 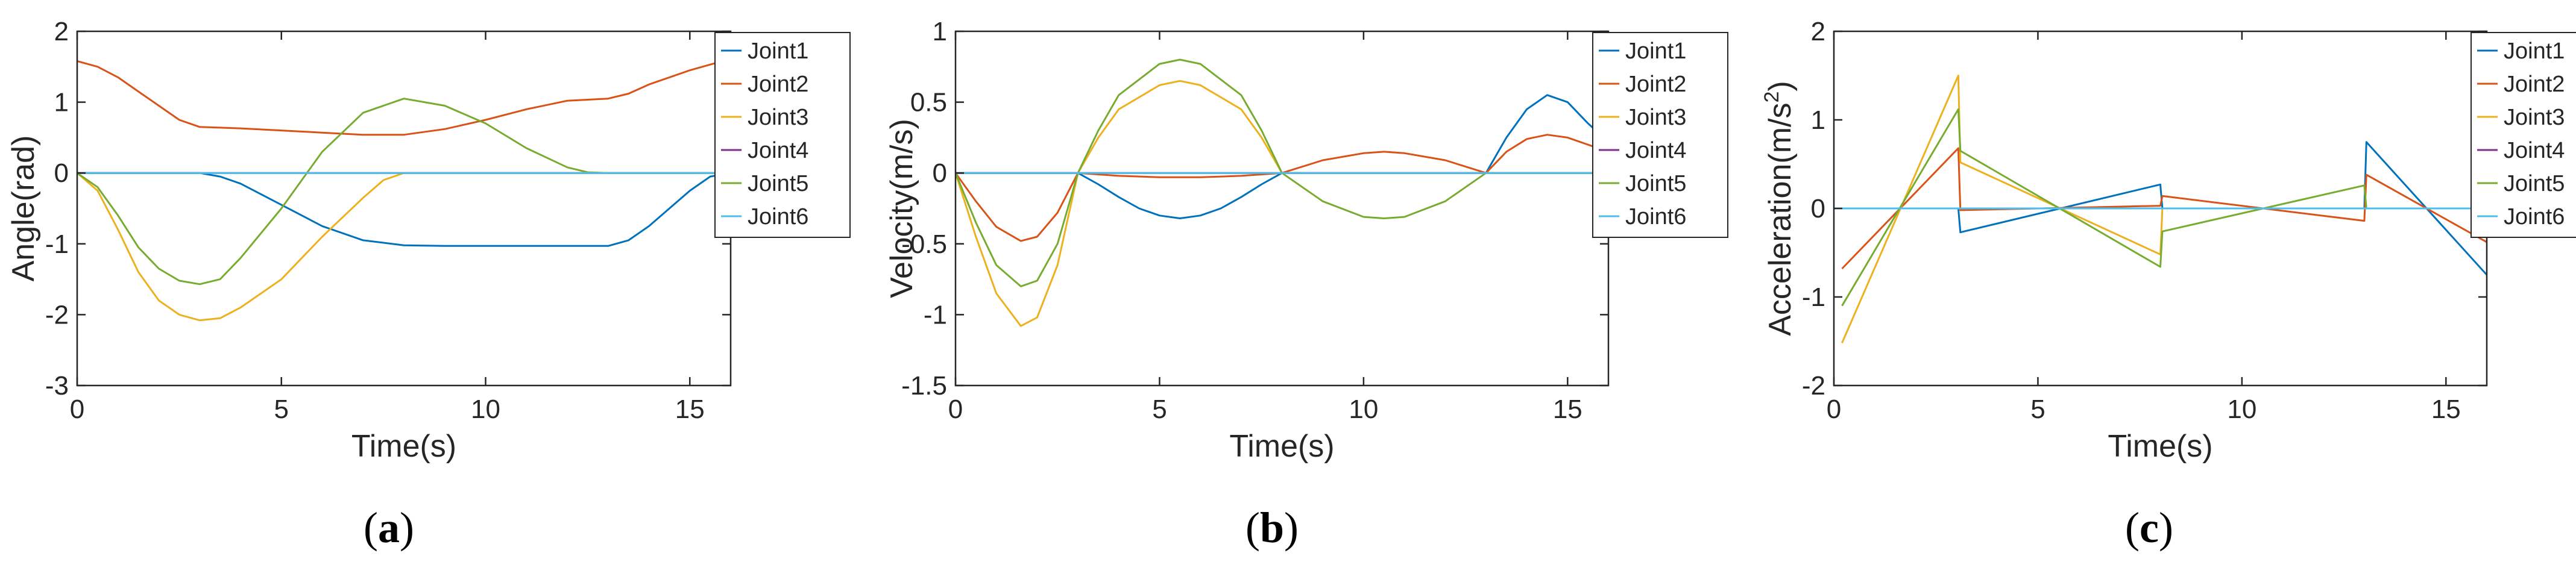 I want to click on y-tick-label: 0.5, so click(x=928, y=103).